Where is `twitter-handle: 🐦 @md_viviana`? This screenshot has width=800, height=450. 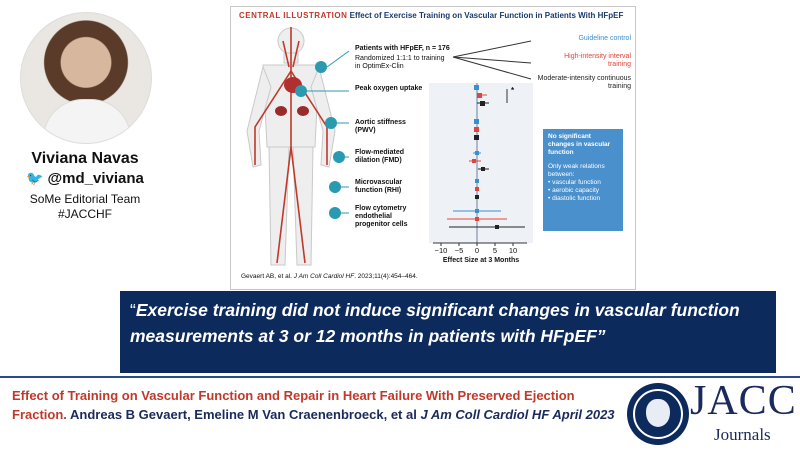 twitter-handle: 🐦 @md_viviana is located at coordinates (85, 178).